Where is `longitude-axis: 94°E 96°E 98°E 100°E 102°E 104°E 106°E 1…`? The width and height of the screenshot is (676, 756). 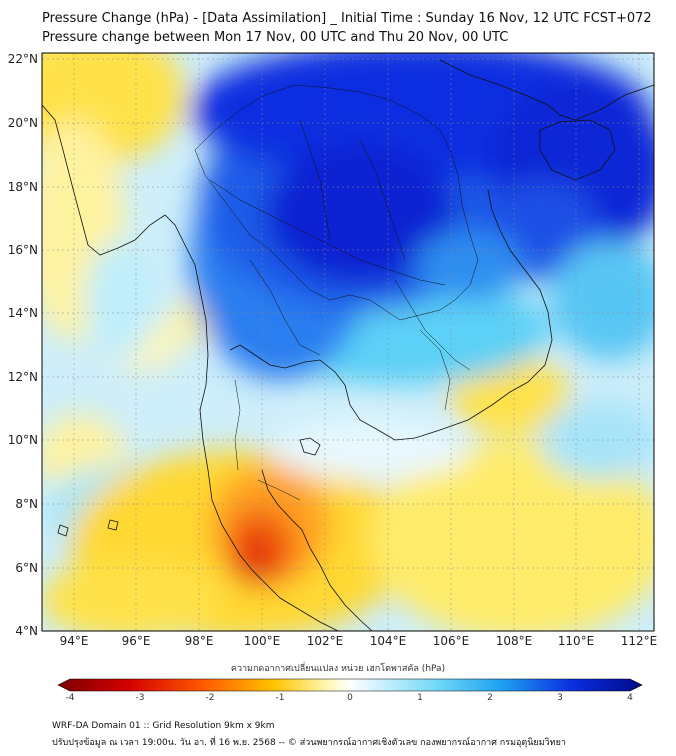
longitude-axis: 94°E 96°E 98°E 100°E 102°E 104°E 106°E 1… is located at coordinates (359, 641).